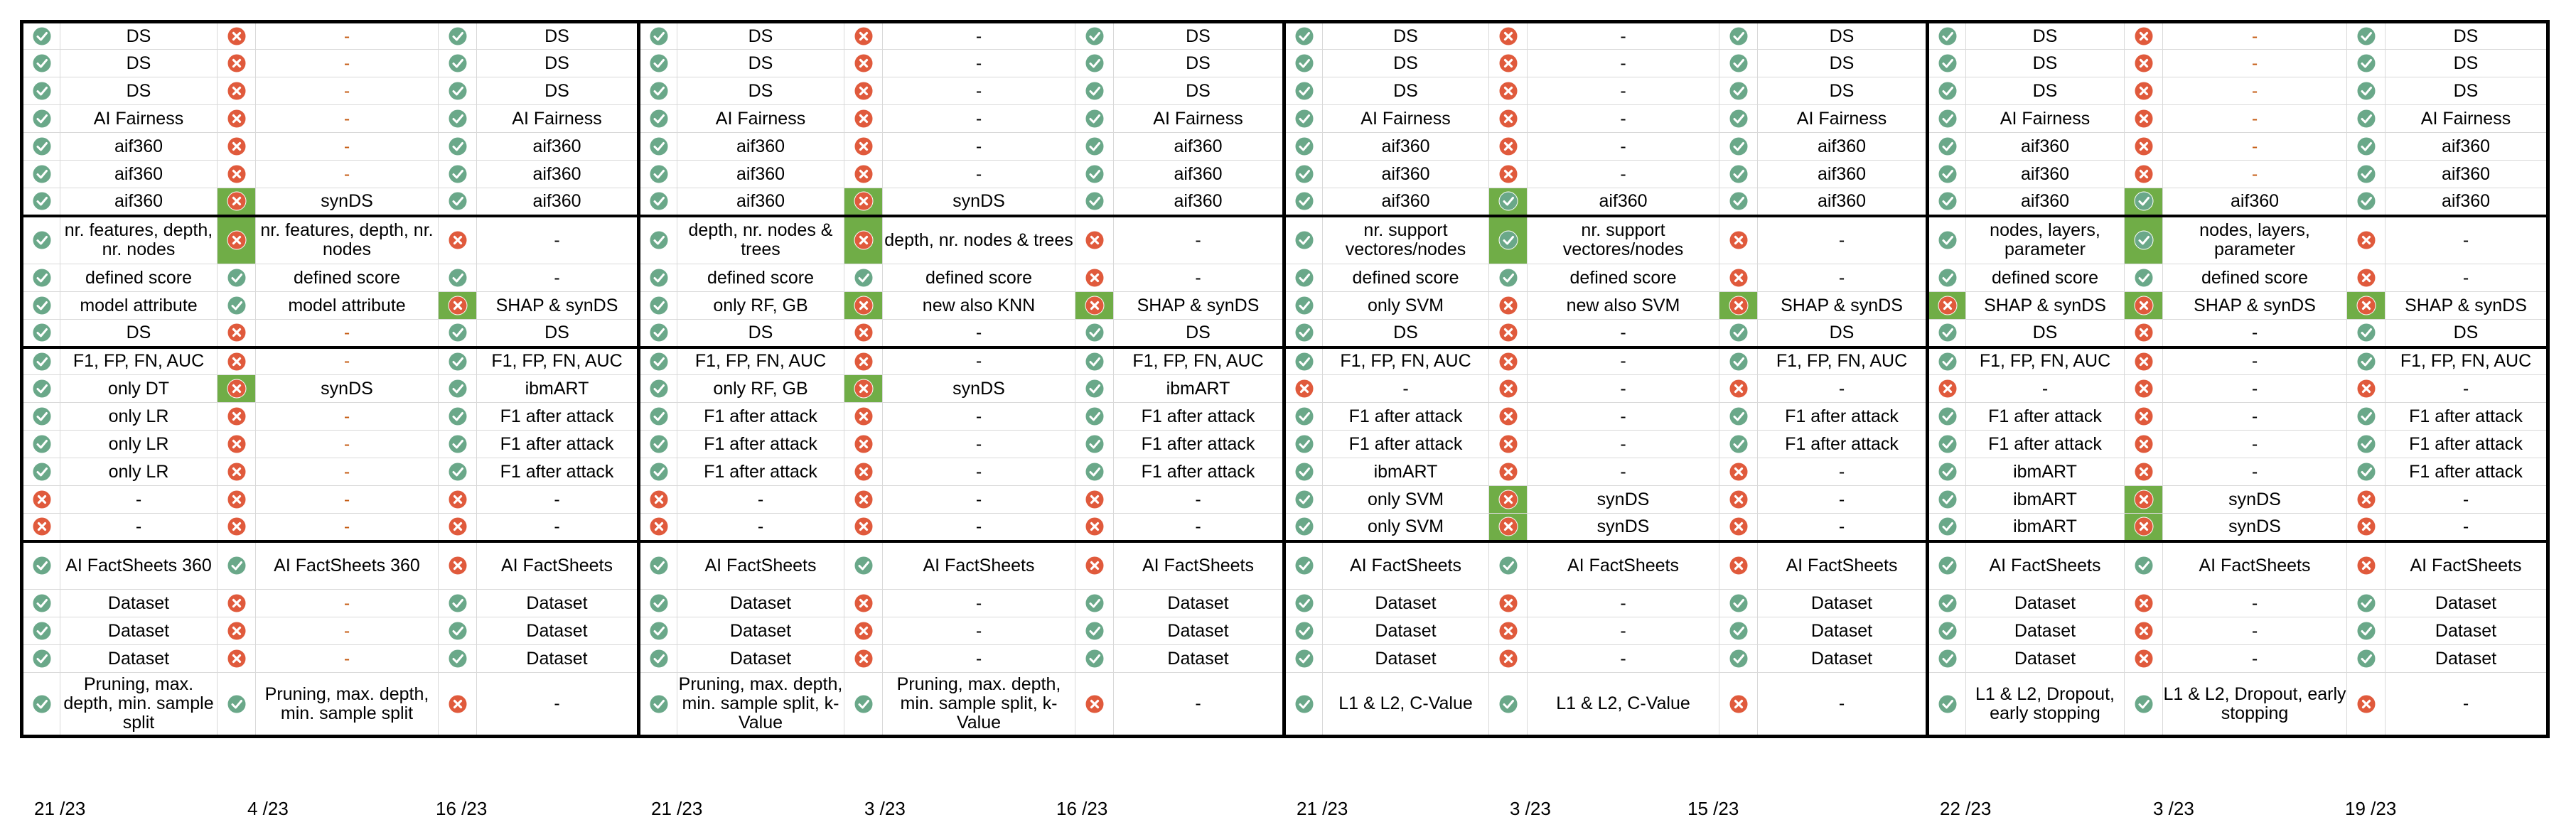 The height and width of the screenshot is (827, 2576). Describe the element at coordinates (1284, 527) in the screenshot. I see `table-row: - - - - - - only SVM synDS - ibmART synDS -` at that location.